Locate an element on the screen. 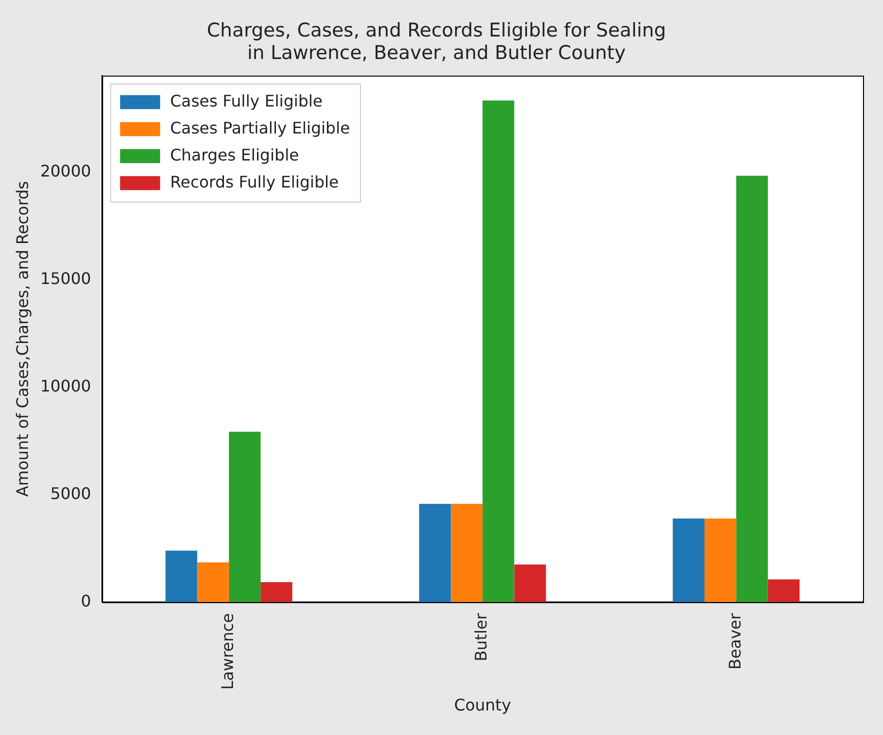 This screenshot has width=883, height=735. x-axis-title: County is located at coordinates (483, 705).